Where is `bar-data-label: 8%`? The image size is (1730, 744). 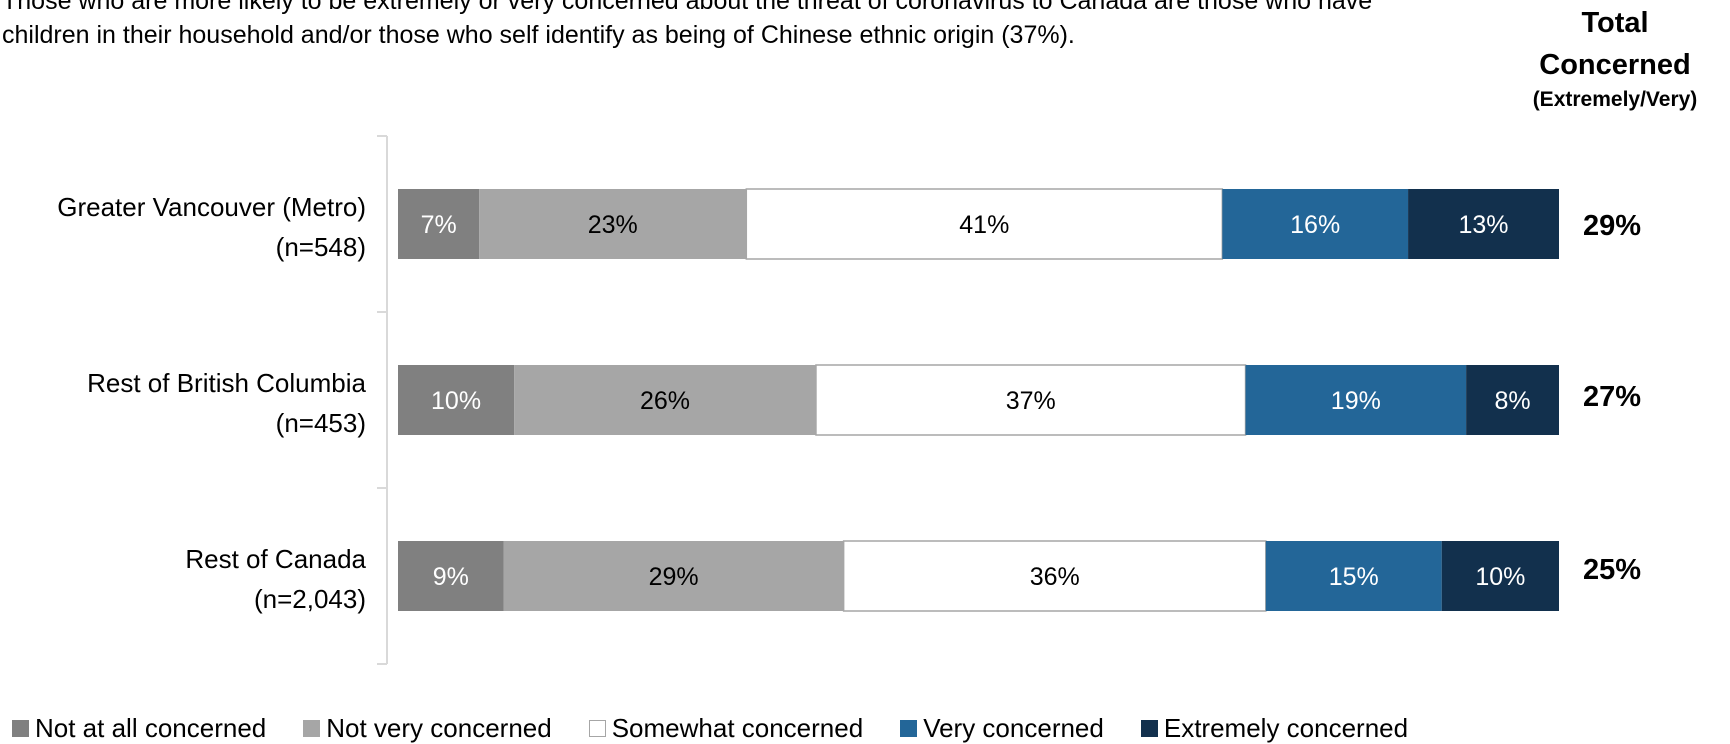
bar-data-label: 8% is located at coordinates (1512, 401).